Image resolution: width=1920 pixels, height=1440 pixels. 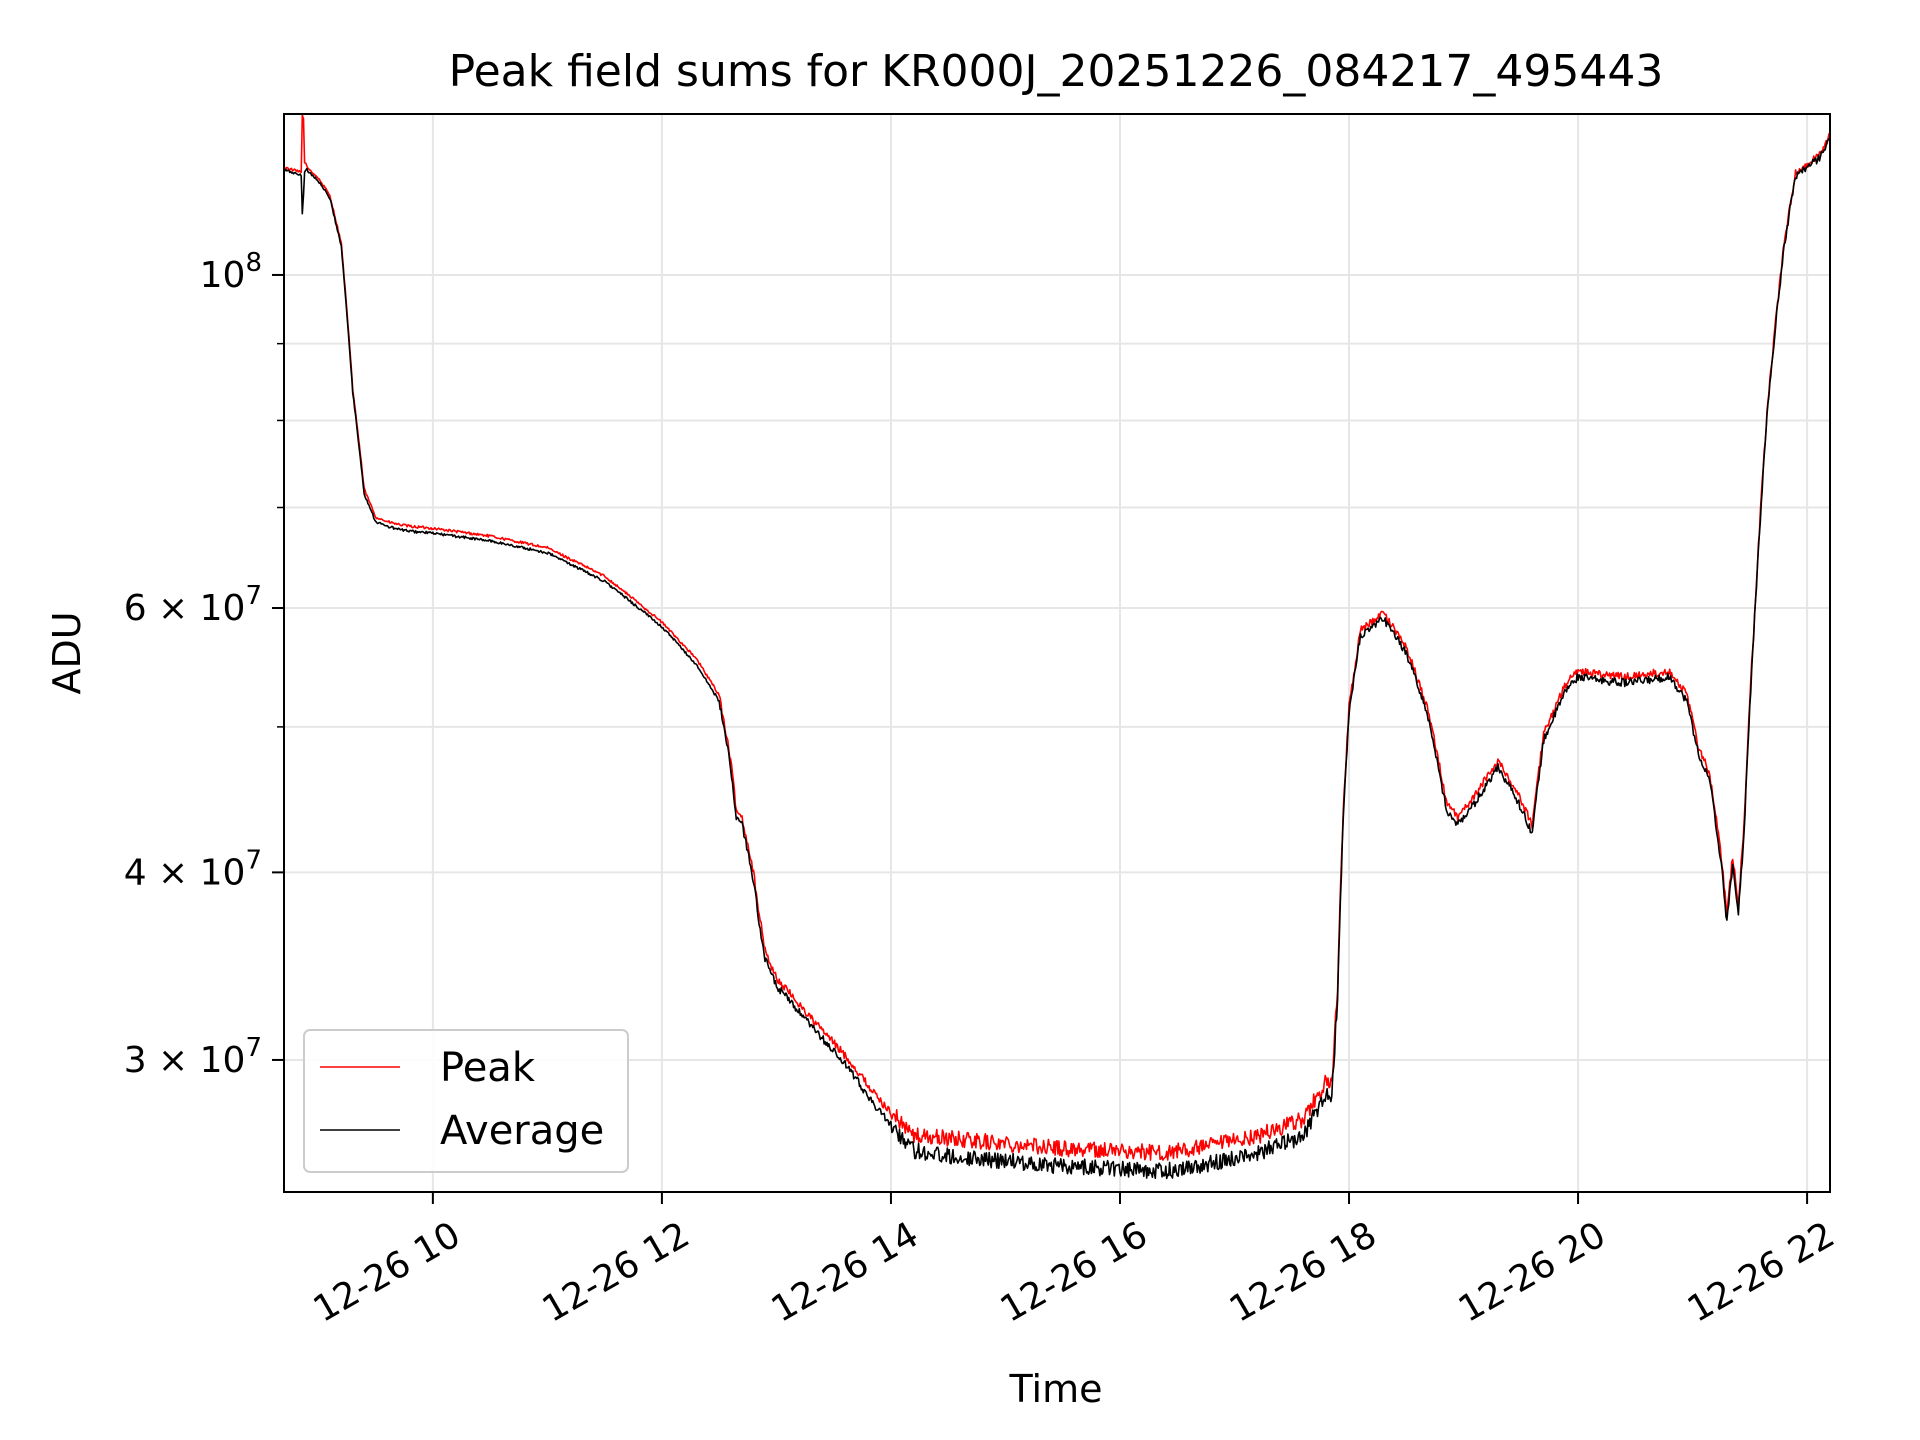 What do you see at coordinates (253, 263) in the screenshot?
I see `y-tick-exponent: 8` at bounding box center [253, 263].